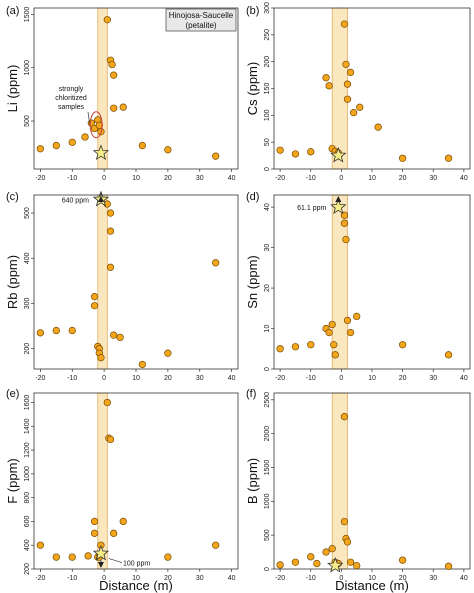 The height and width of the screenshot is (593, 474). Describe the element at coordinates (27, 258) in the screenshot. I see `y-tick-label: 400` at that location.